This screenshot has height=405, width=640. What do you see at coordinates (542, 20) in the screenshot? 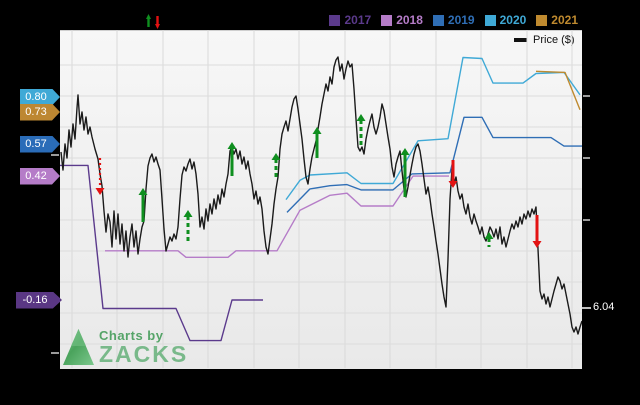
I see `legend-swatch-2021-icon` at bounding box center [542, 20].